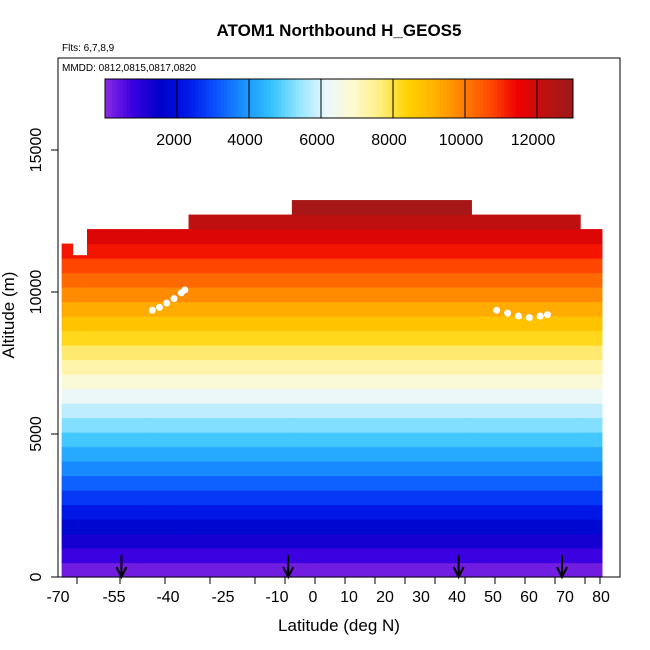  Describe the element at coordinates (493, 597) in the screenshot. I see `x-tick-label: 50` at that location.